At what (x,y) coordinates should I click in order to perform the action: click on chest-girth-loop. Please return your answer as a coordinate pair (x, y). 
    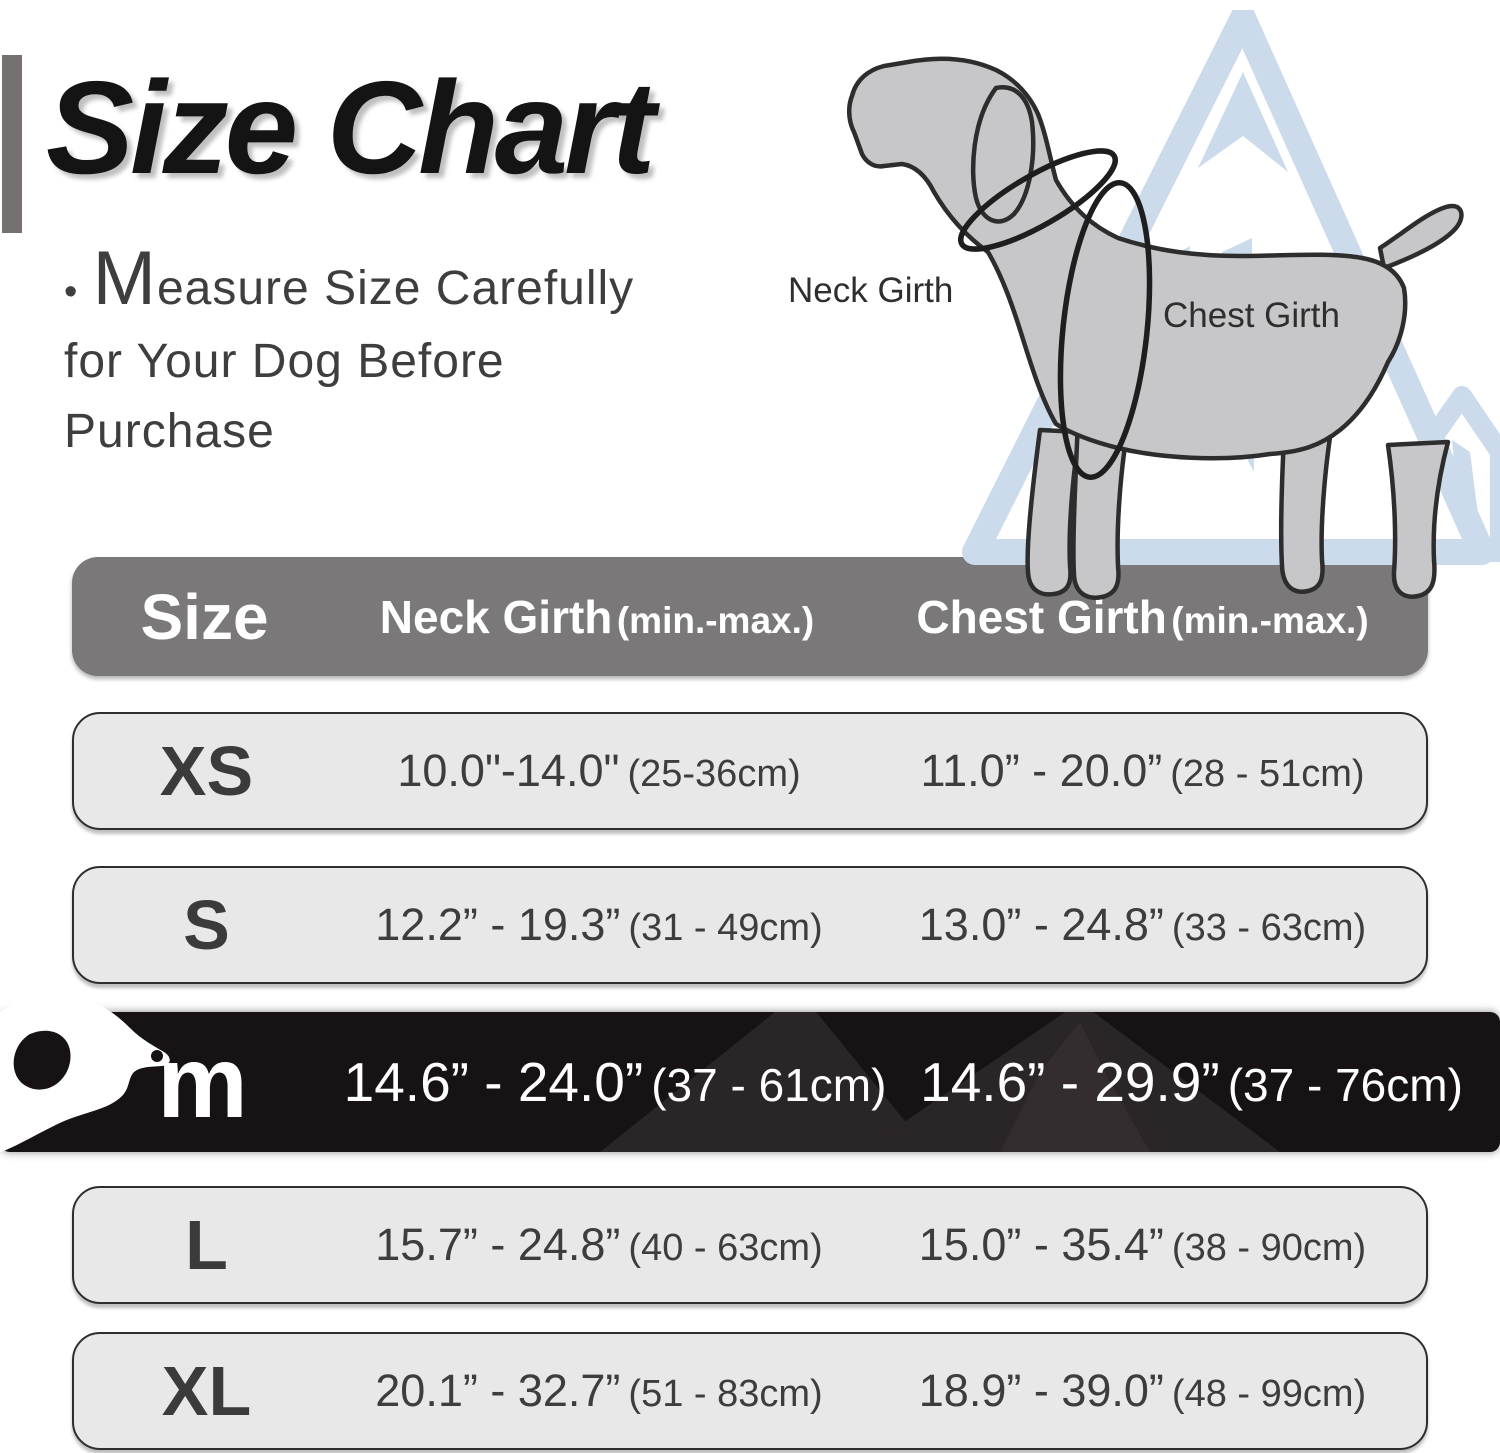
    Looking at the image, I should click on (1105, 330).